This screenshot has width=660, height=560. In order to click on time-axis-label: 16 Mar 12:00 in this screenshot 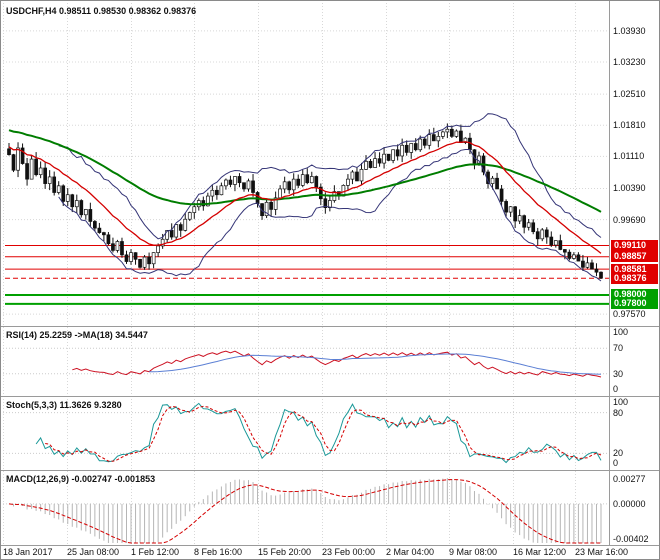, I will do `click(540, 552)`.